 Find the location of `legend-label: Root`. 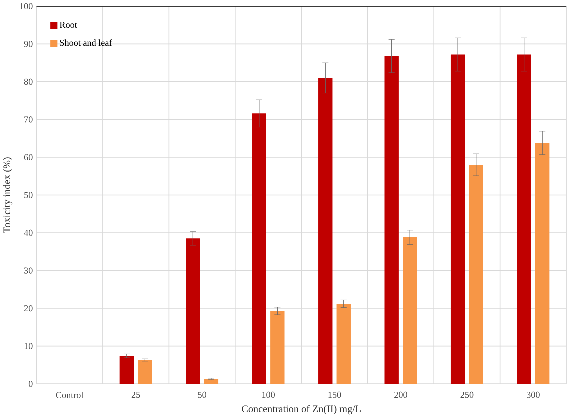

legend-label: Root is located at coordinates (69, 25).